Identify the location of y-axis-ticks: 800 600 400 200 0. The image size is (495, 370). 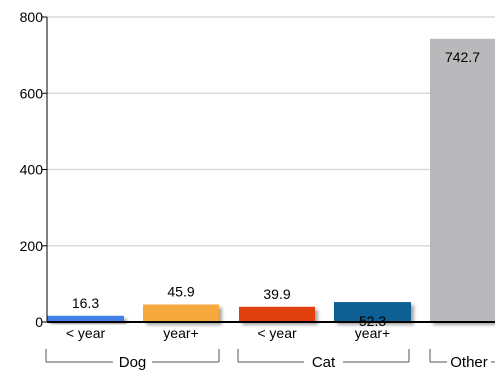
(33, 169).